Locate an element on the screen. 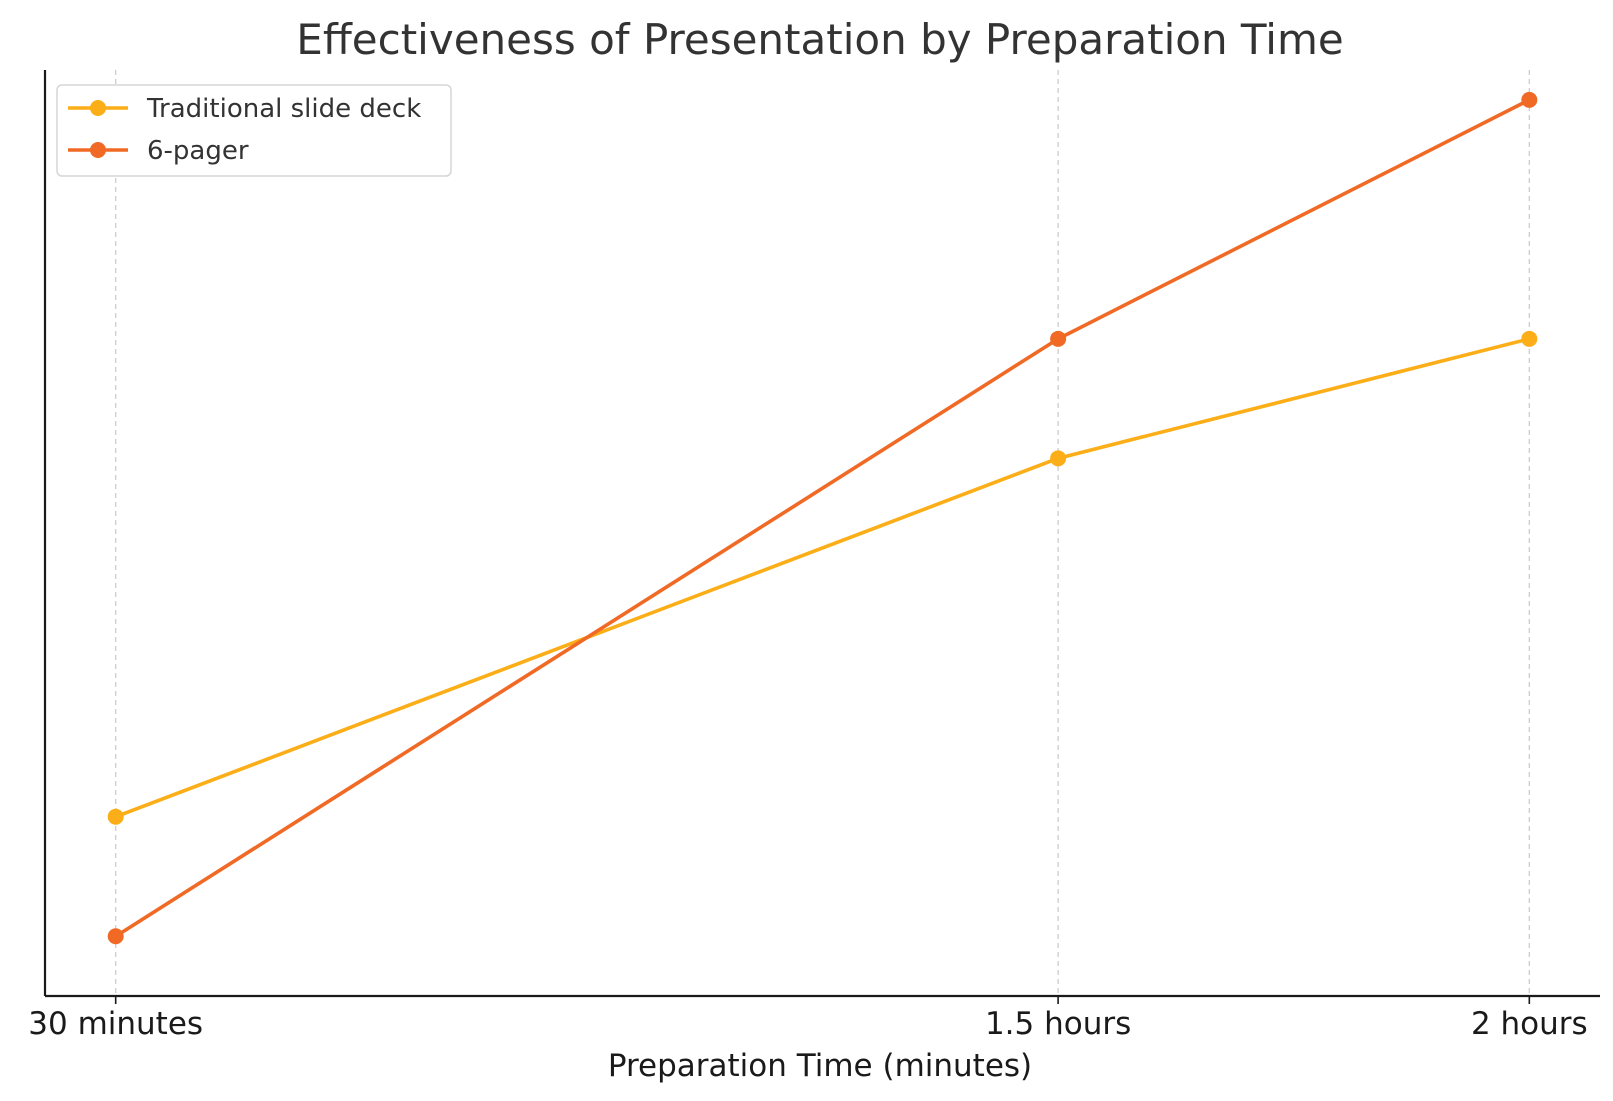 The image size is (1613, 1101). x-axis-label: Preparation Time (minutes) is located at coordinates (820, 1066).